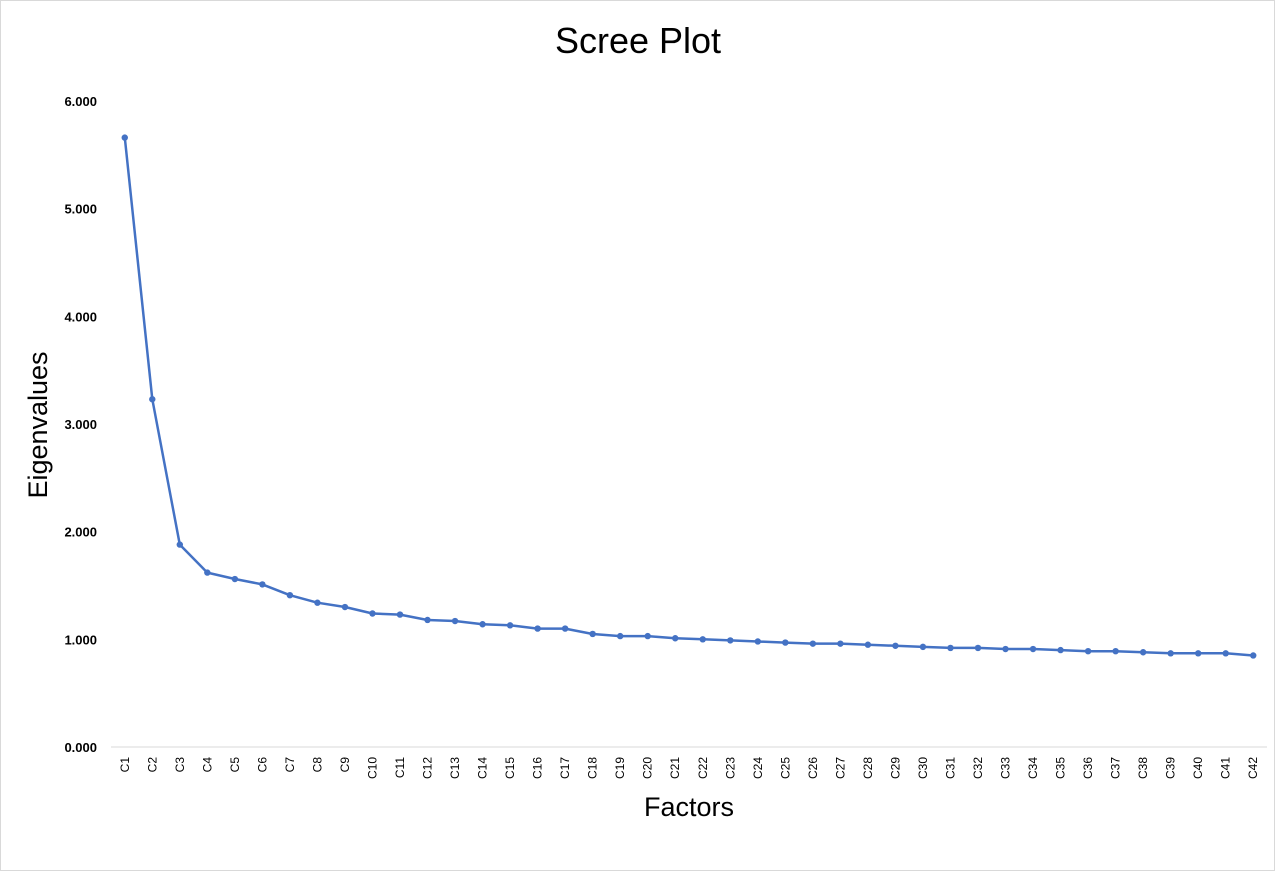  Describe the element at coordinates (978, 768) in the screenshot. I see `x-tick-label: C32` at that location.